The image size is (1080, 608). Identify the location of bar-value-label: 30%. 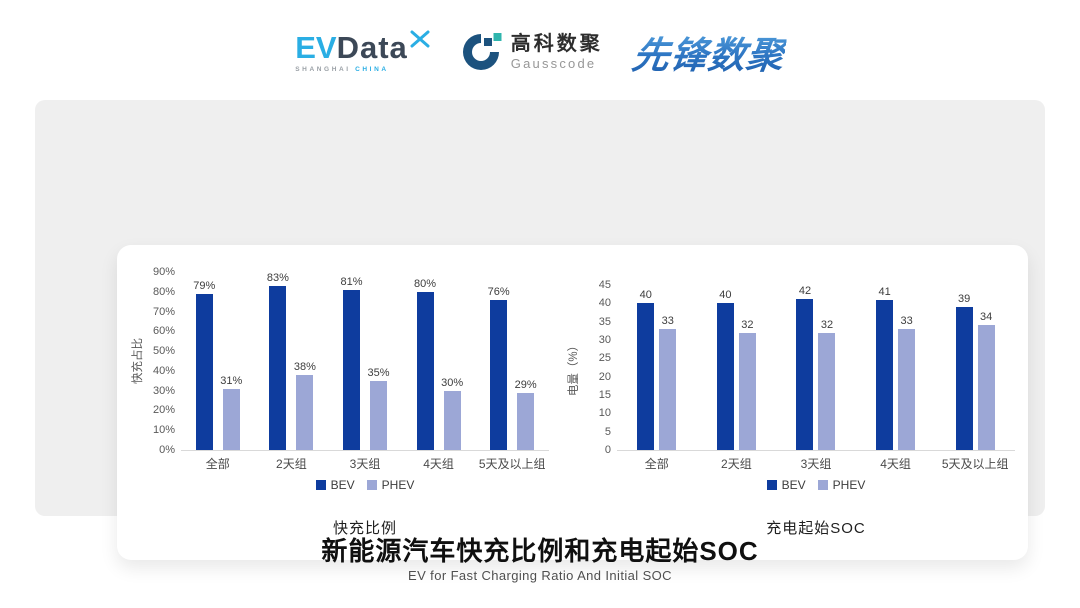
(452, 383).